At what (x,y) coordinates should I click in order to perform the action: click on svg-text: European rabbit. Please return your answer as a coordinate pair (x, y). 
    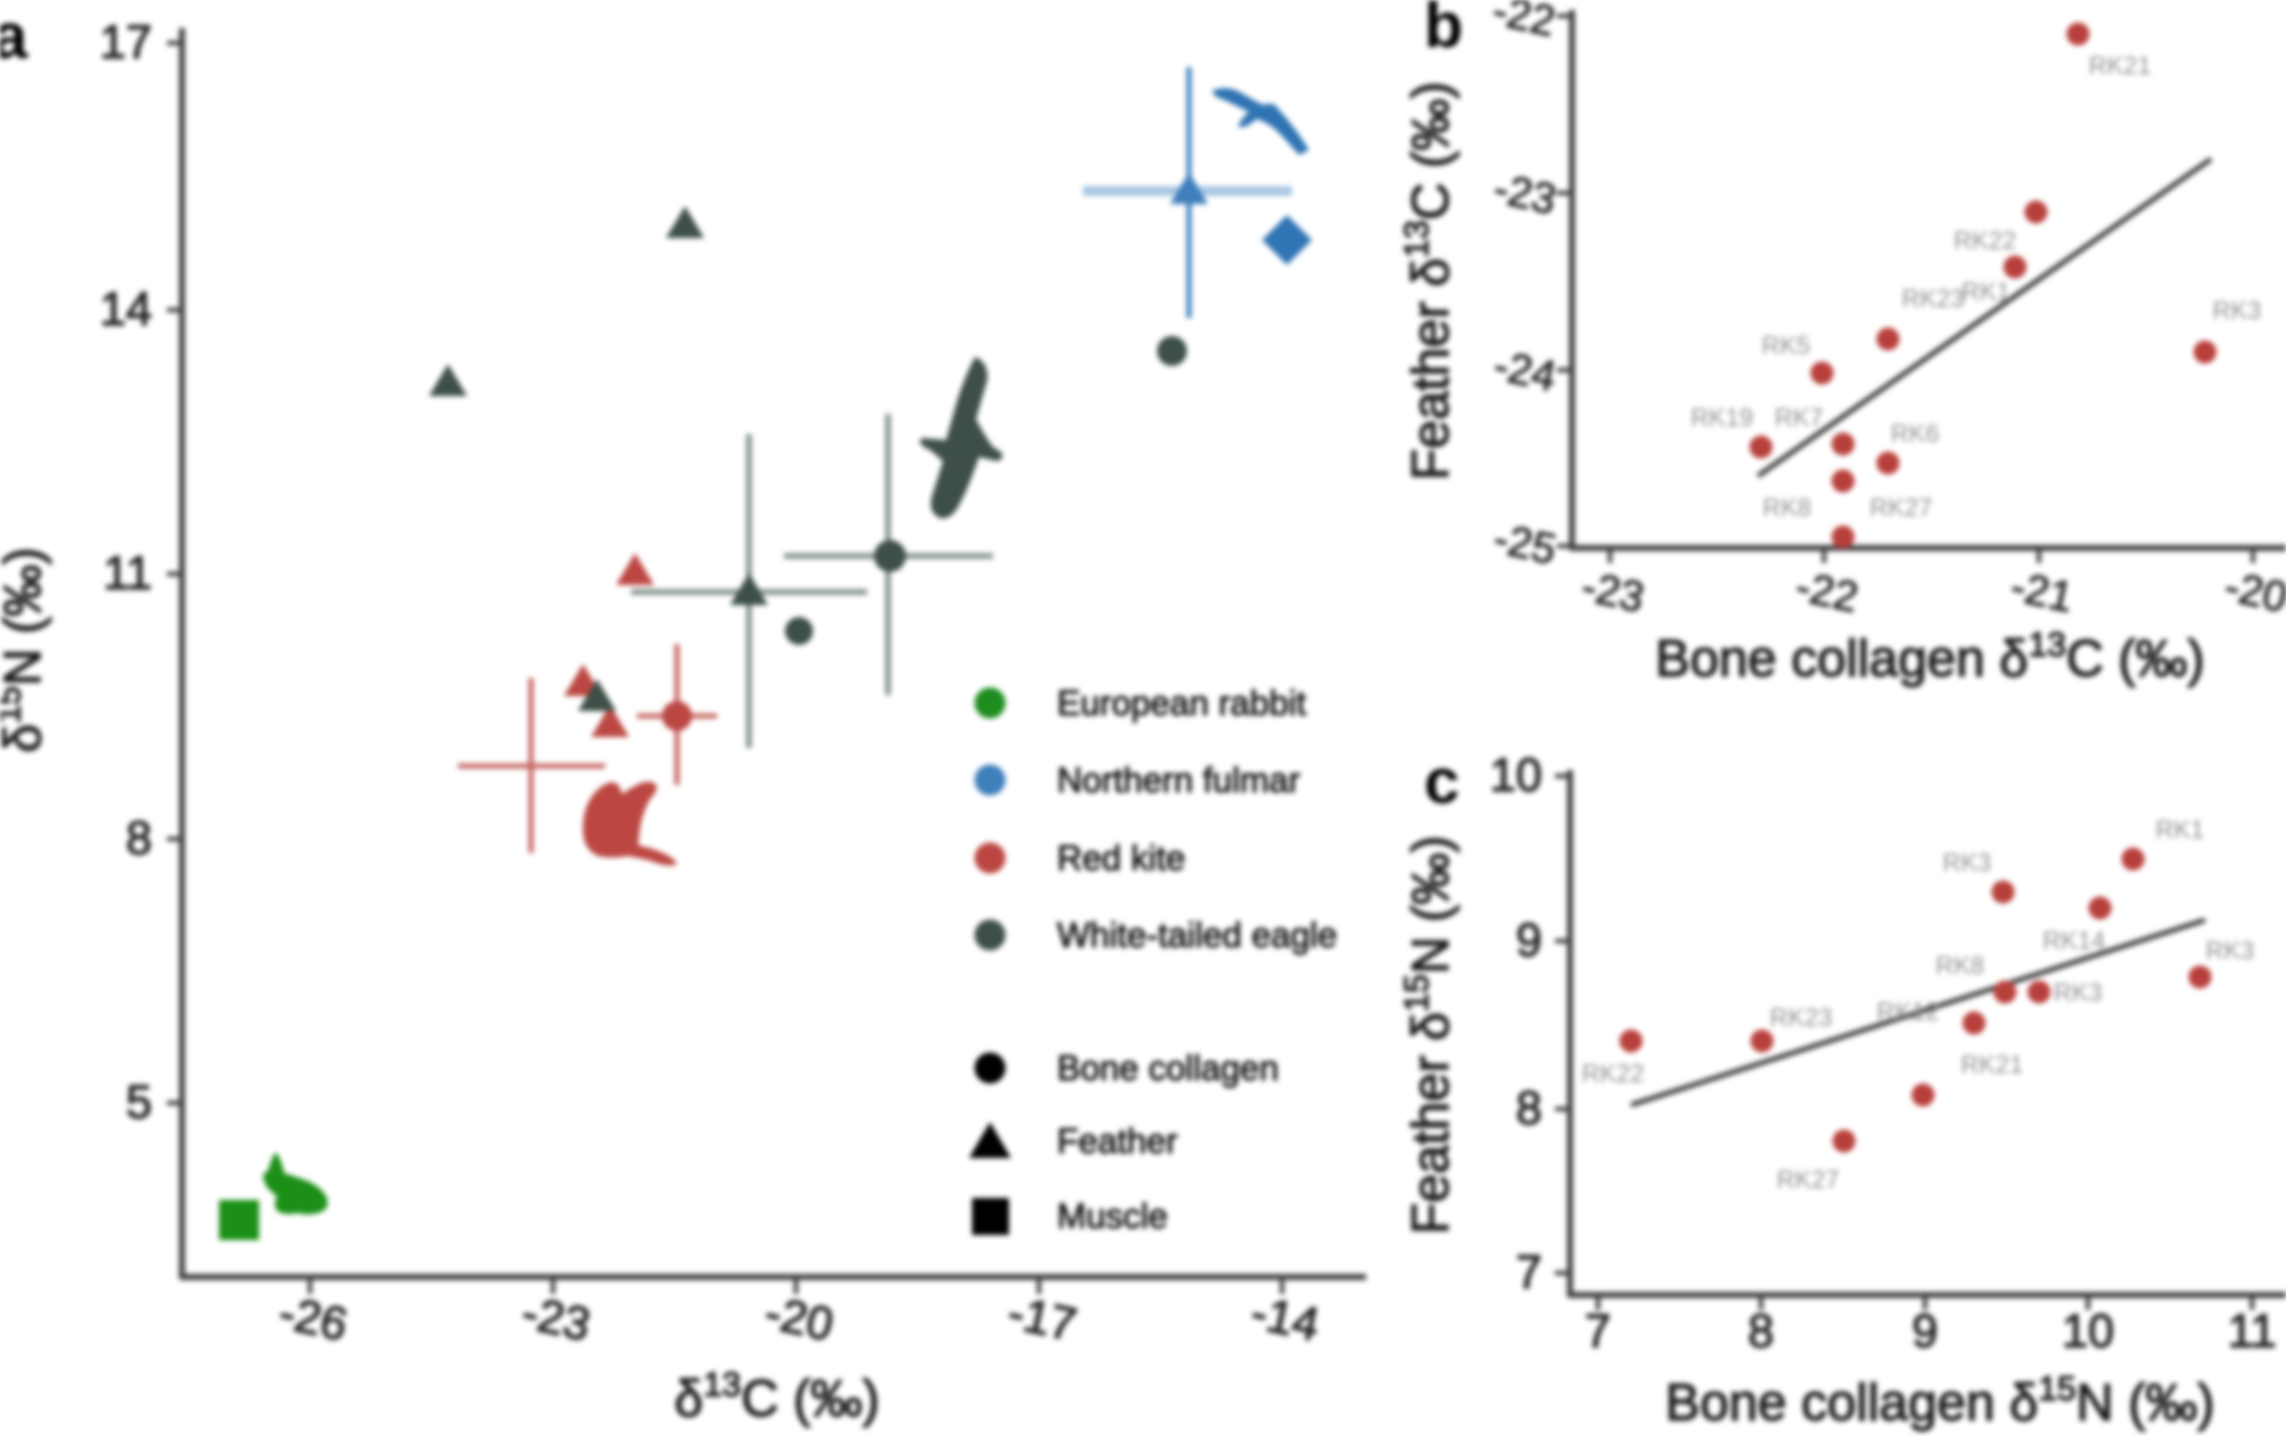
    Looking at the image, I should click on (1181, 703).